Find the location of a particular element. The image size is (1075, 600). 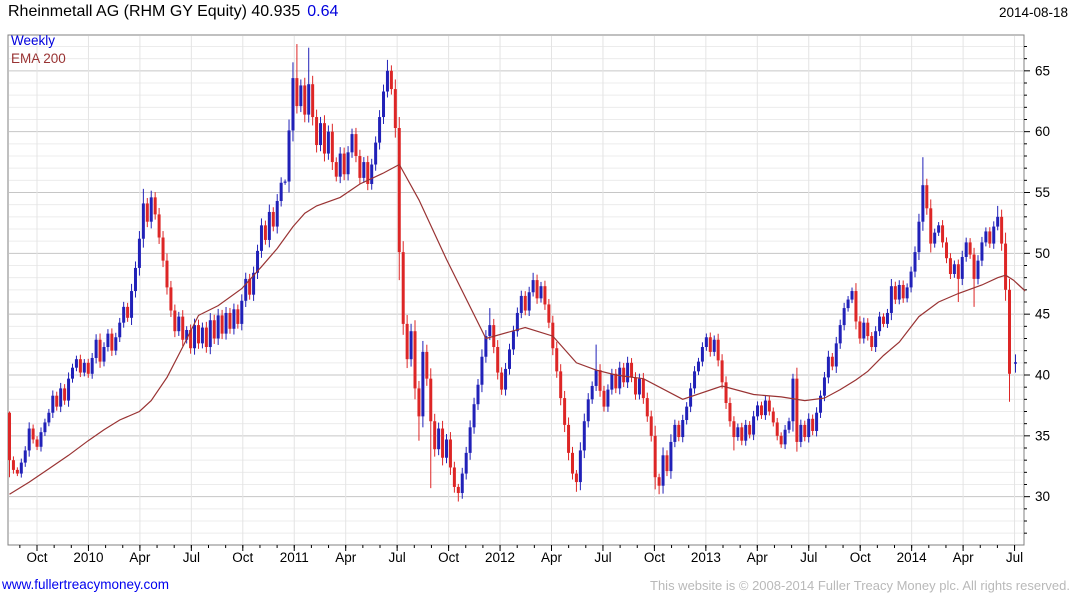

x-tick-label: 2010 is located at coordinates (88, 557).